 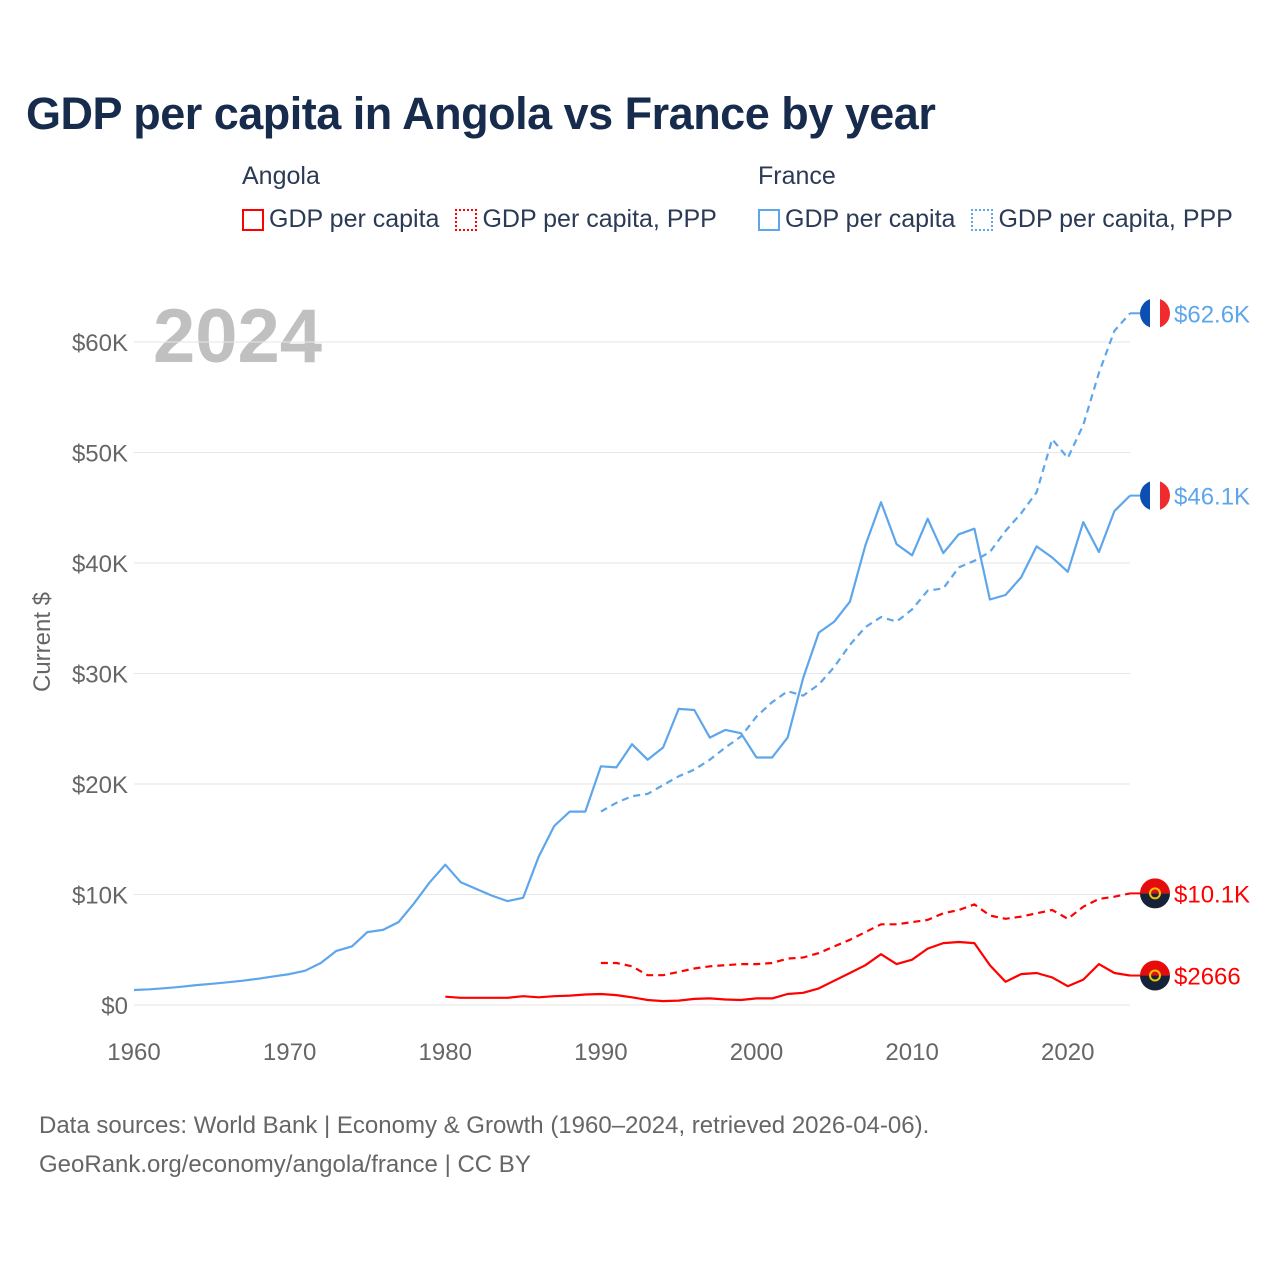 I want to click on end-value-label: $2666, so click(x=1207, y=977).